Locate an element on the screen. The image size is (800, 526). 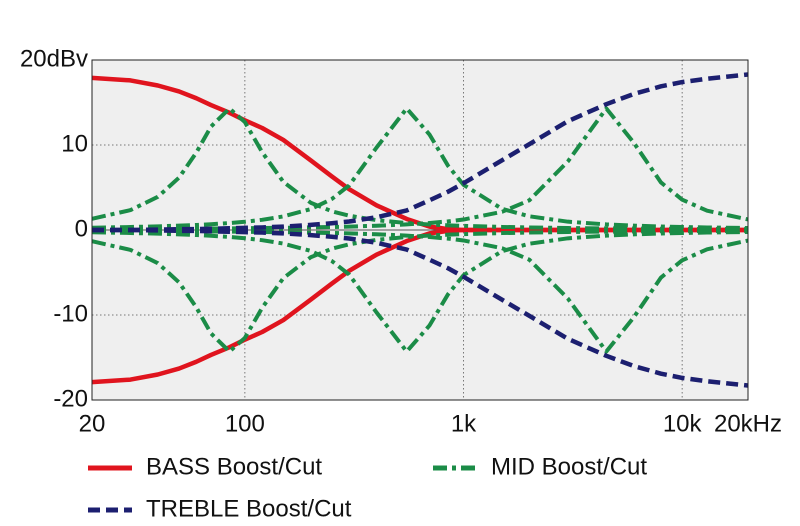
x-tick-label: 100 is located at coordinates (245, 423).